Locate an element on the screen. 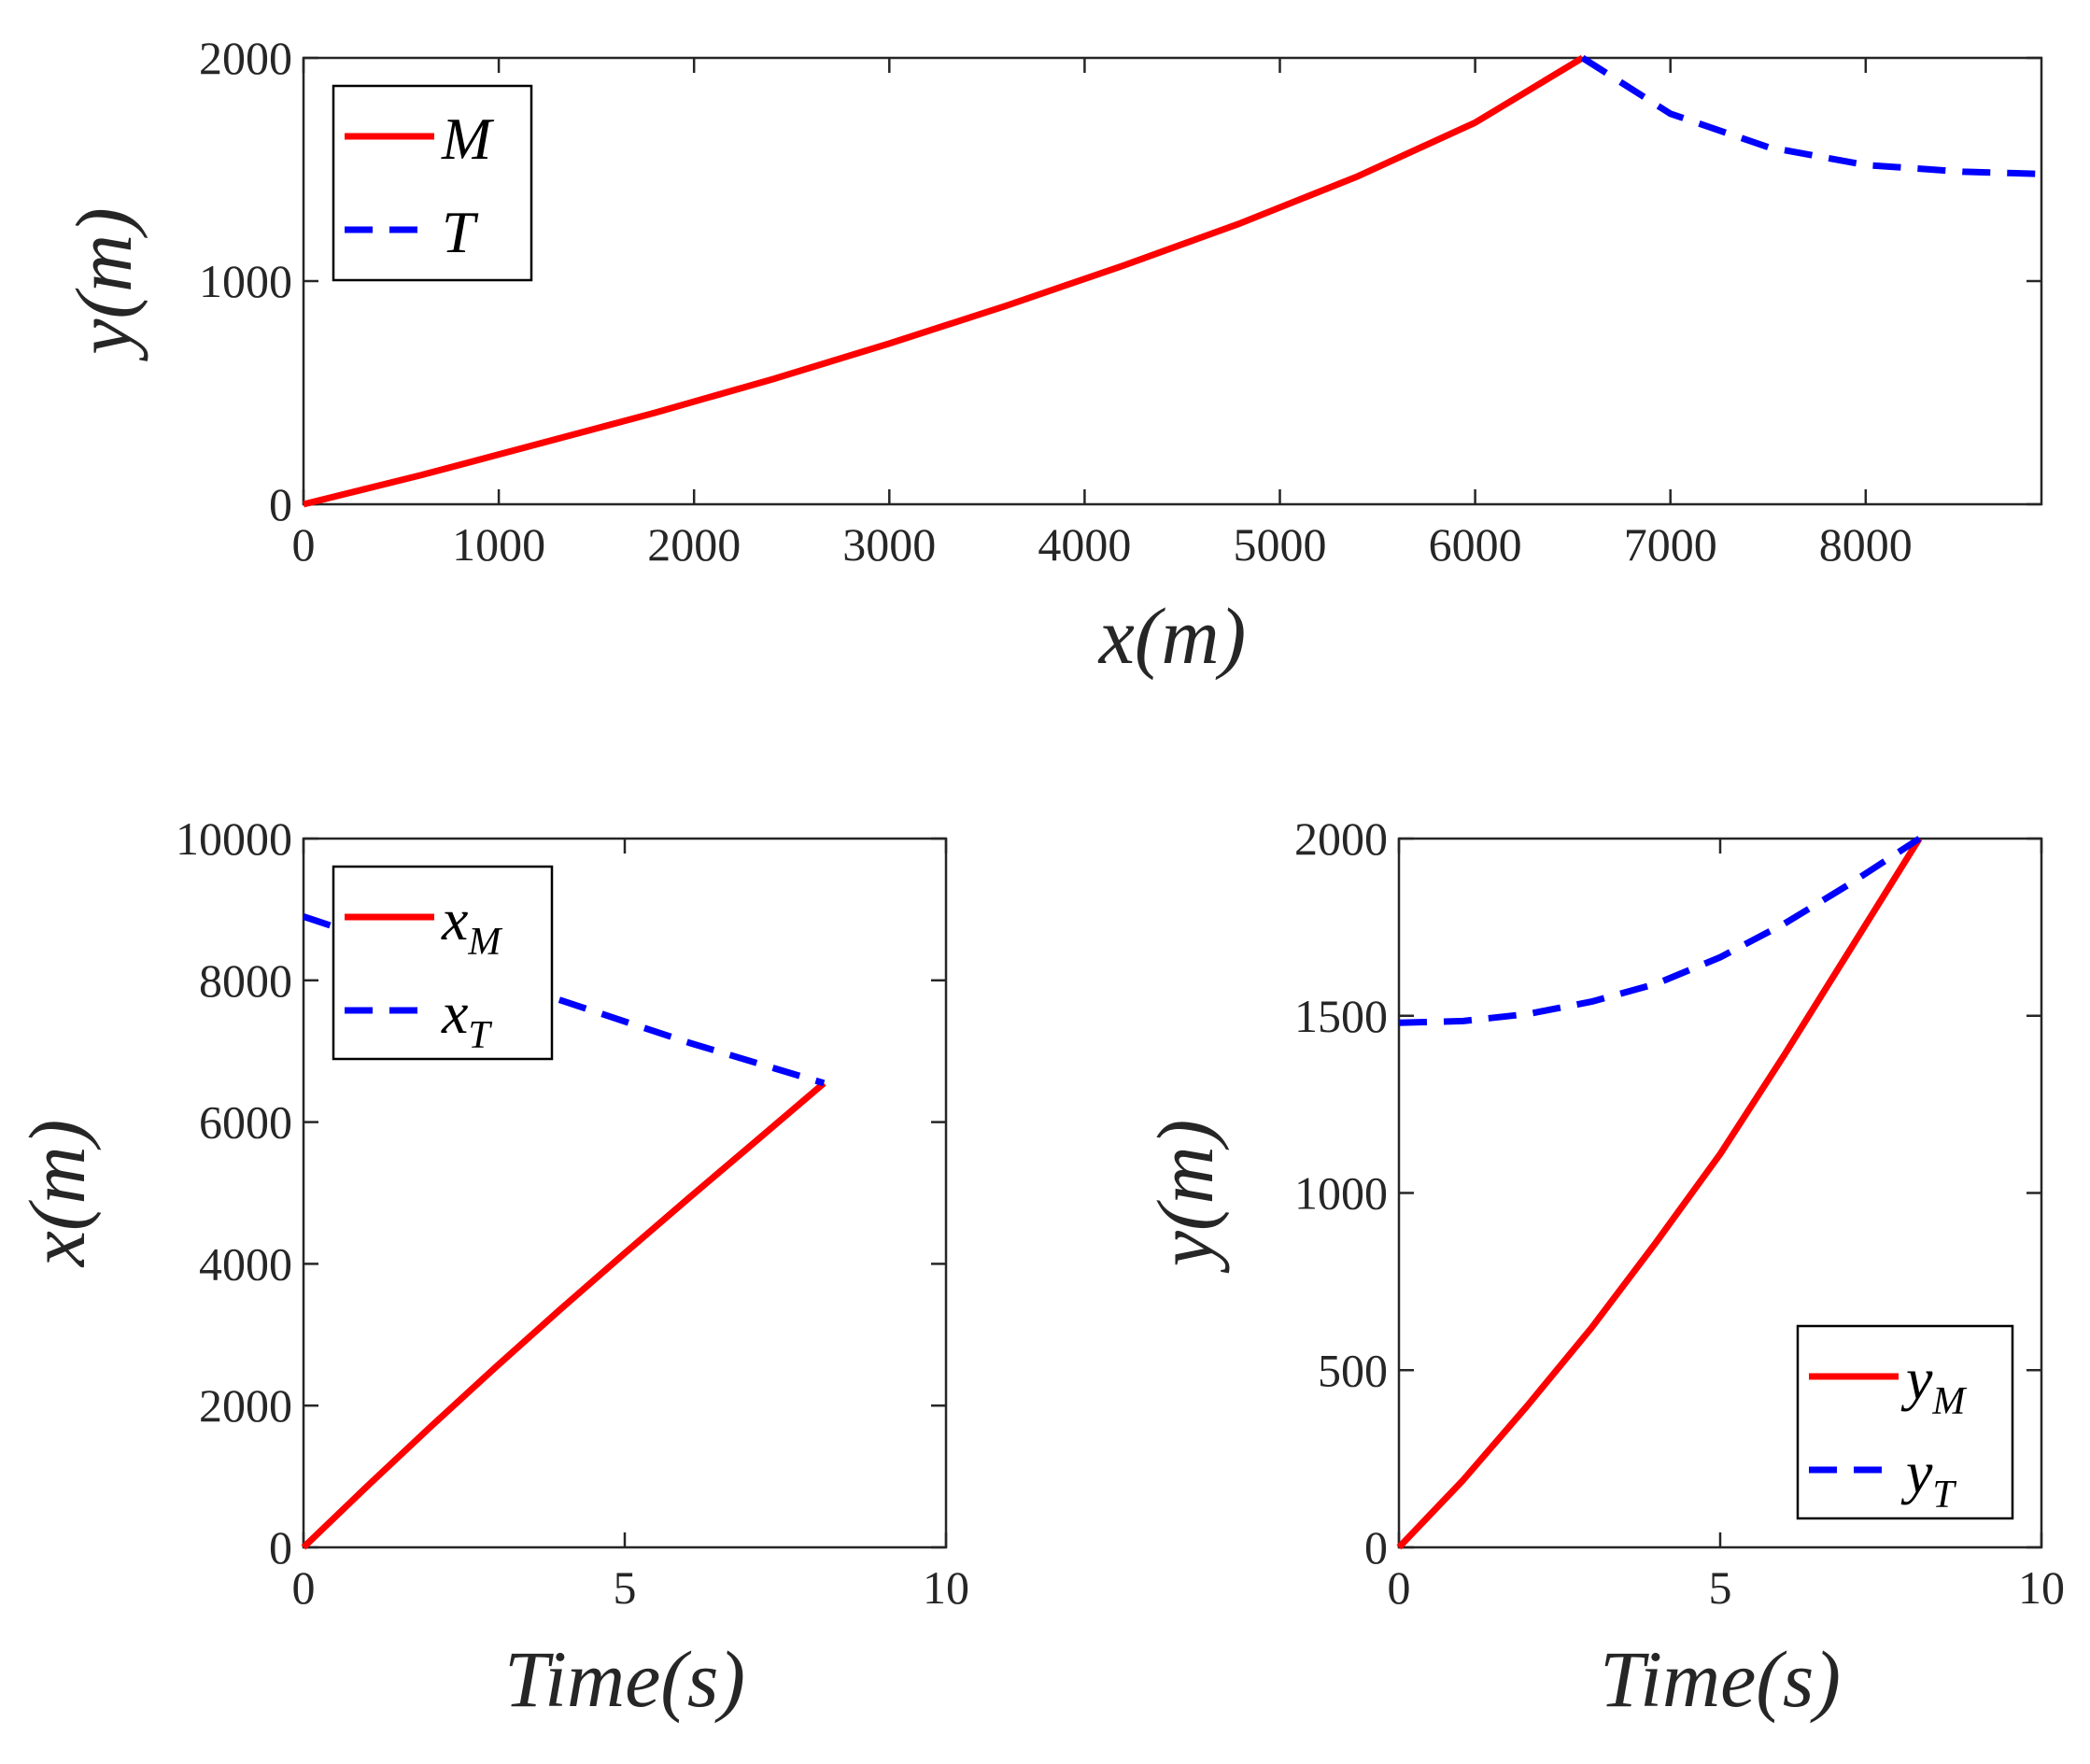 Image resolution: width=2090 pixels, height=1764 pixels. legend-label-T: T is located at coordinates (460, 232).